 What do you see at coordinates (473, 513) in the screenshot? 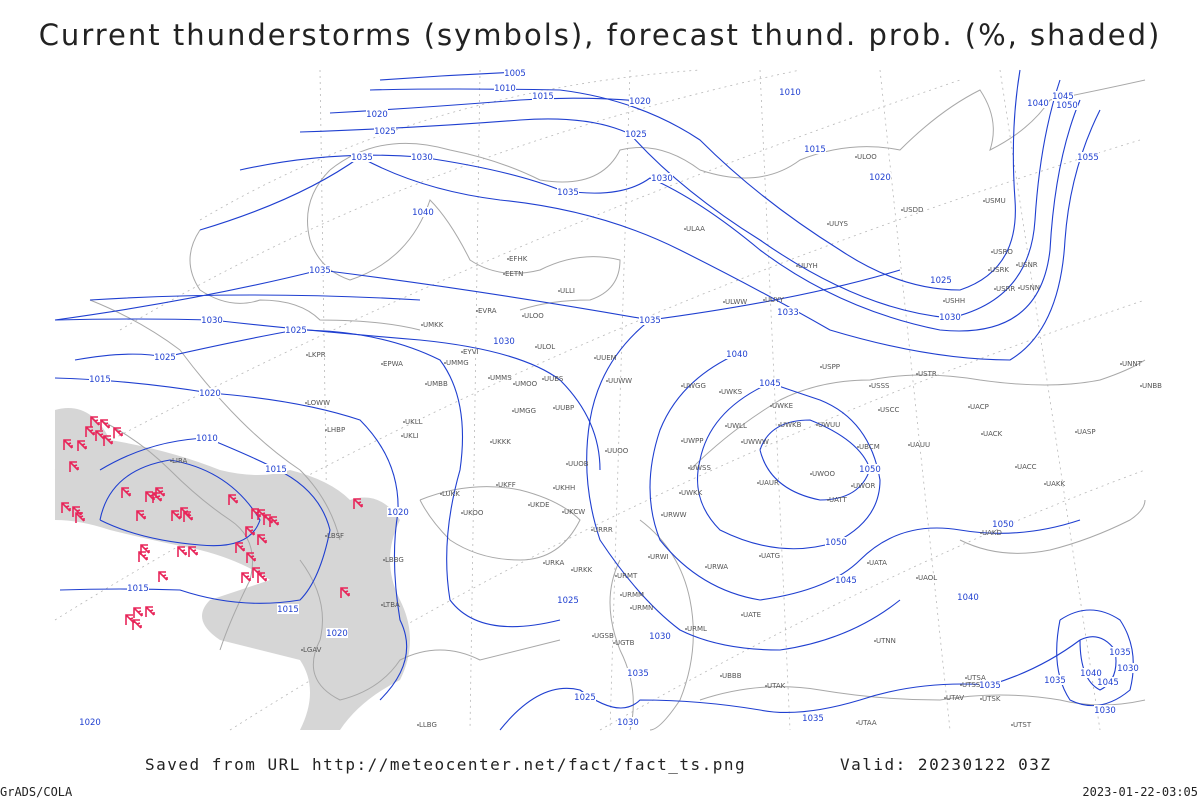
I see `station-label: UKOO` at bounding box center [473, 513].